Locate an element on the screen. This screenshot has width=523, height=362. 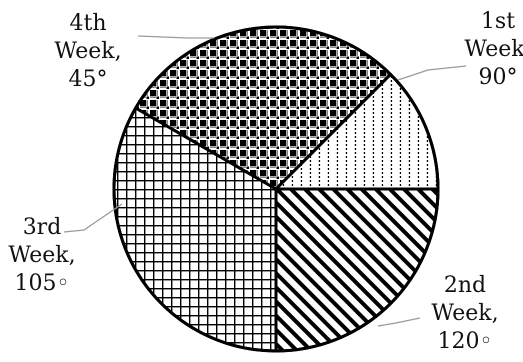
slice-label: 4th Week, 45° is located at coordinates (87, 51).